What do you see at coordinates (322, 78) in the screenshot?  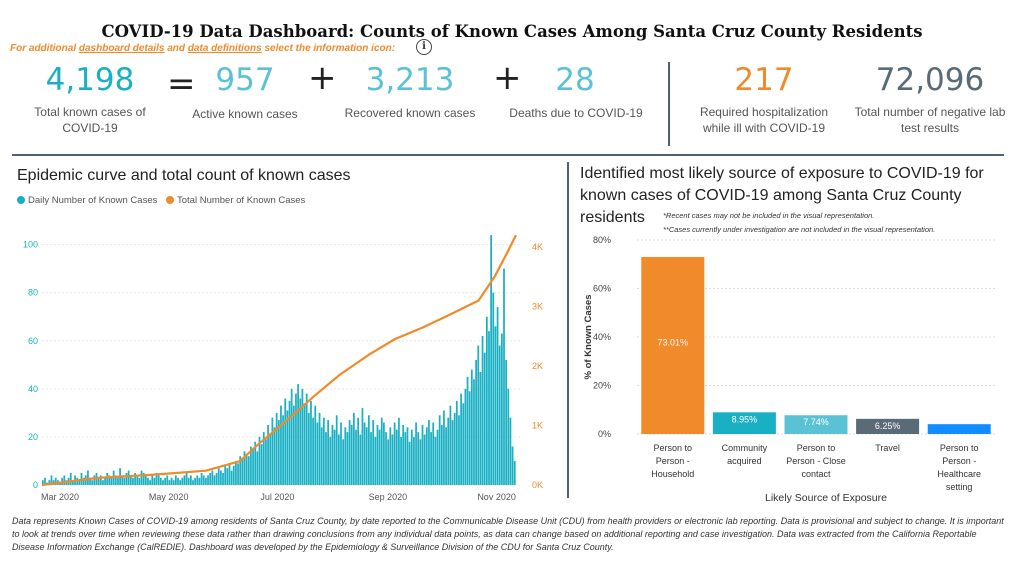 I see `plus-sign-1: +` at bounding box center [322, 78].